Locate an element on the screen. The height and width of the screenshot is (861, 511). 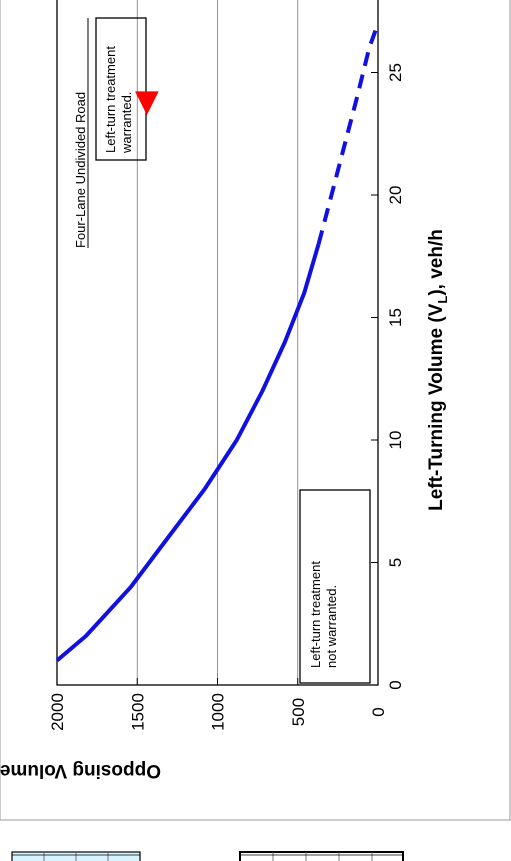
y-tick-label-4: 2000 is located at coordinates (57, 712).